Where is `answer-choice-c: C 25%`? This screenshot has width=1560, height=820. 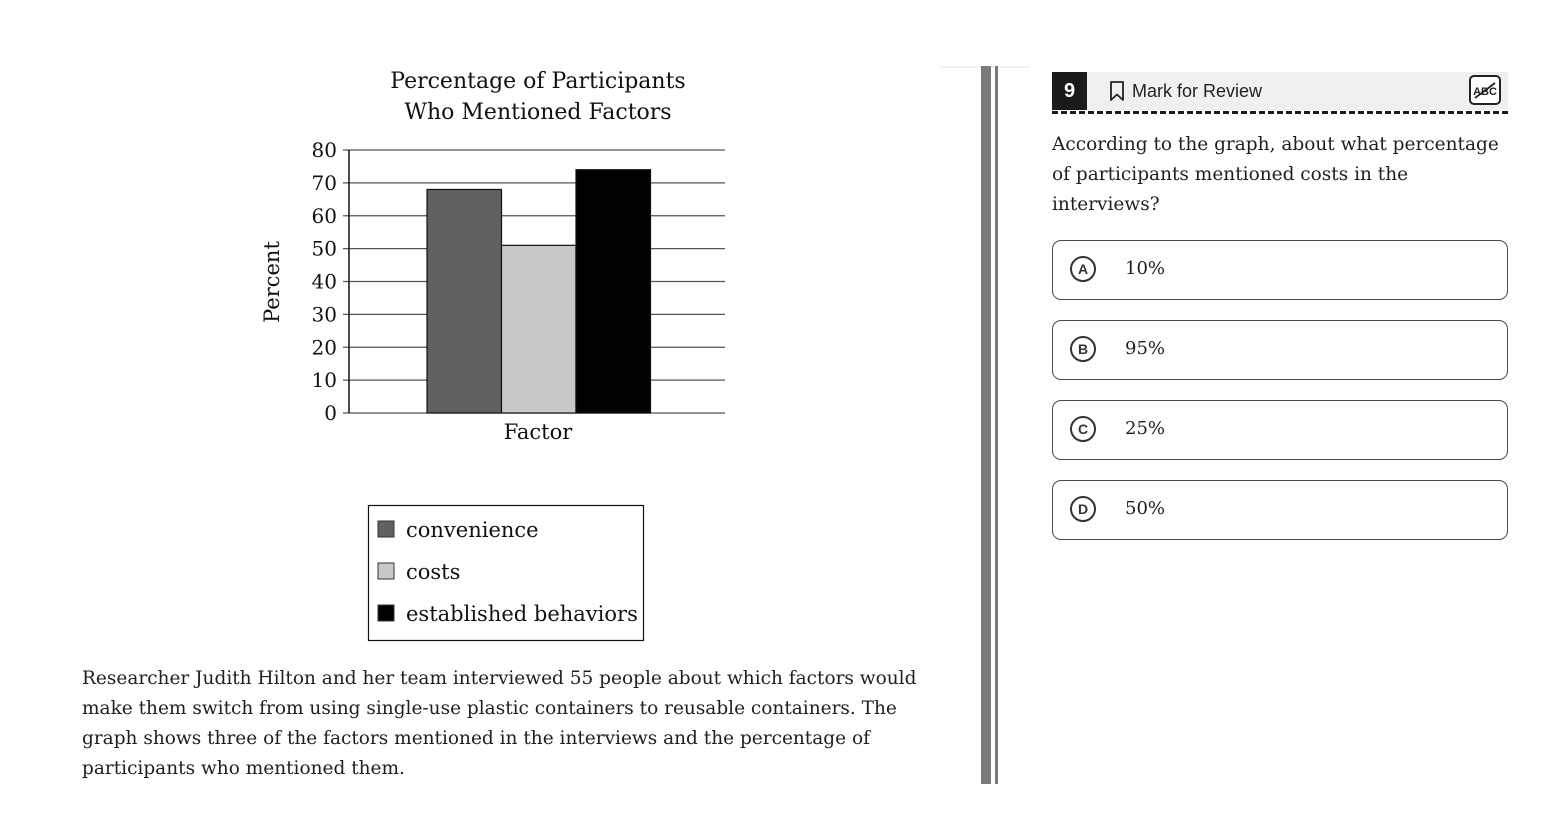
answer-choice-c: C 25% is located at coordinates (1280, 430).